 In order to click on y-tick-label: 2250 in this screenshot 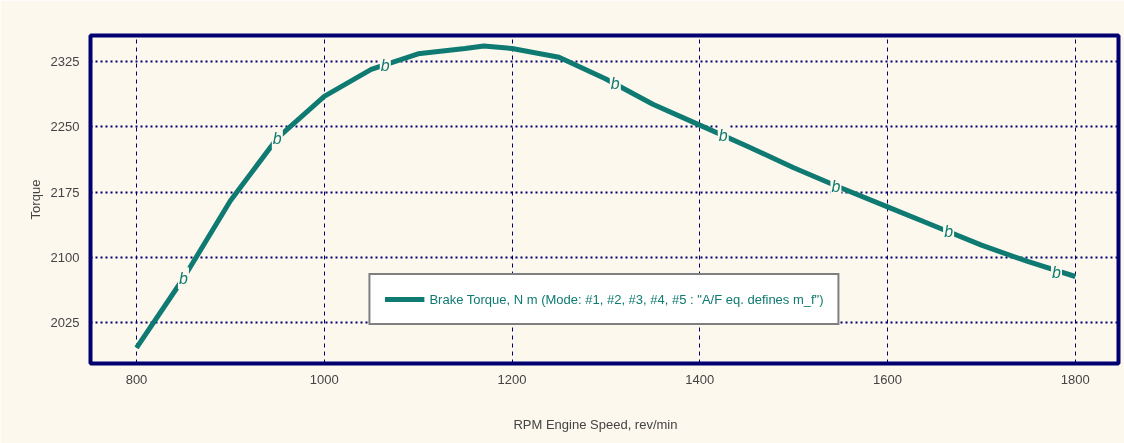, I will do `click(65, 127)`.